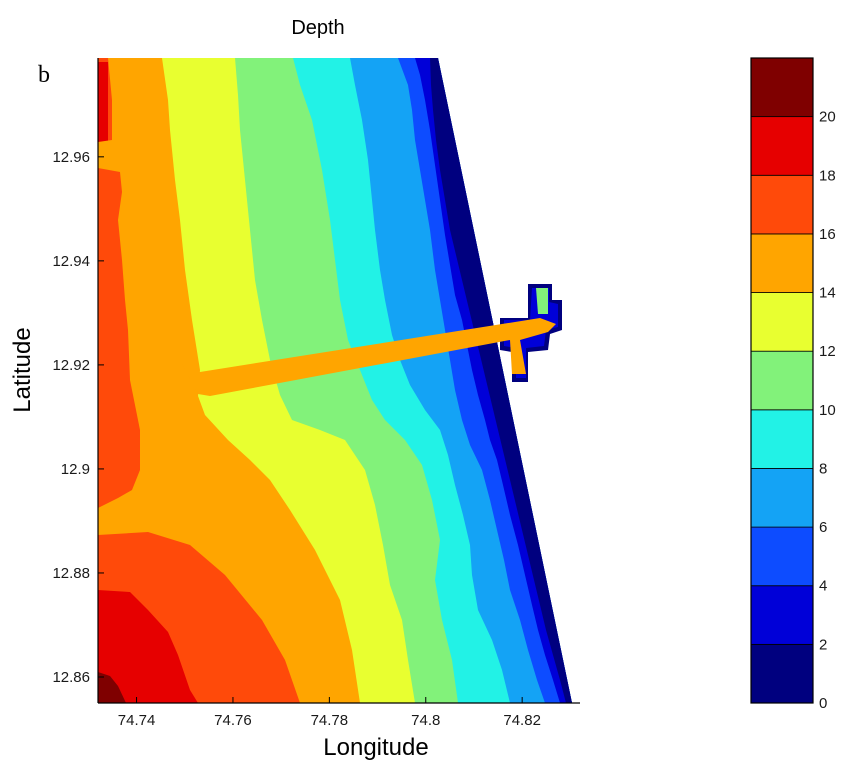  What do you see at coordinates (823, 586) in the screenshot?
I see `colorbar-tick-label: 4` at bounding box center [823, 586].